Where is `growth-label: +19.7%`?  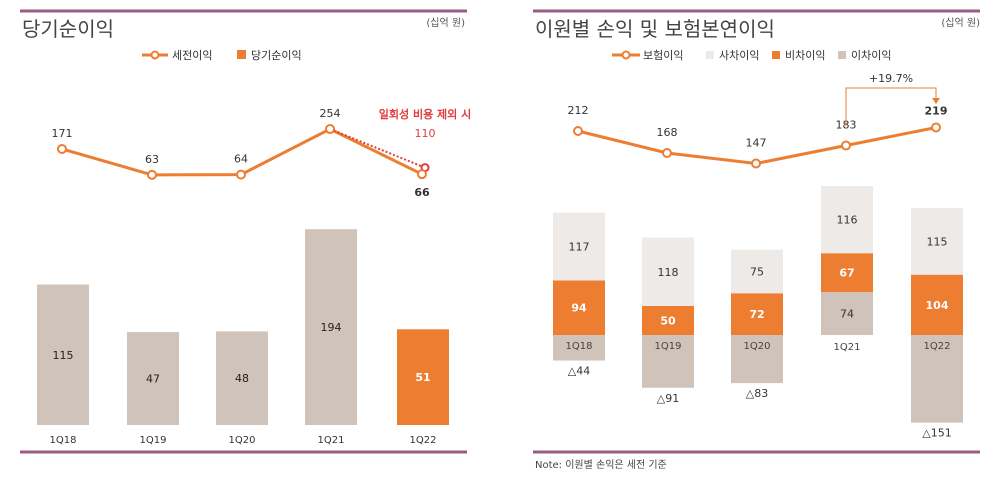
growth-label: +19.7% is located at coordinates (891, 78).